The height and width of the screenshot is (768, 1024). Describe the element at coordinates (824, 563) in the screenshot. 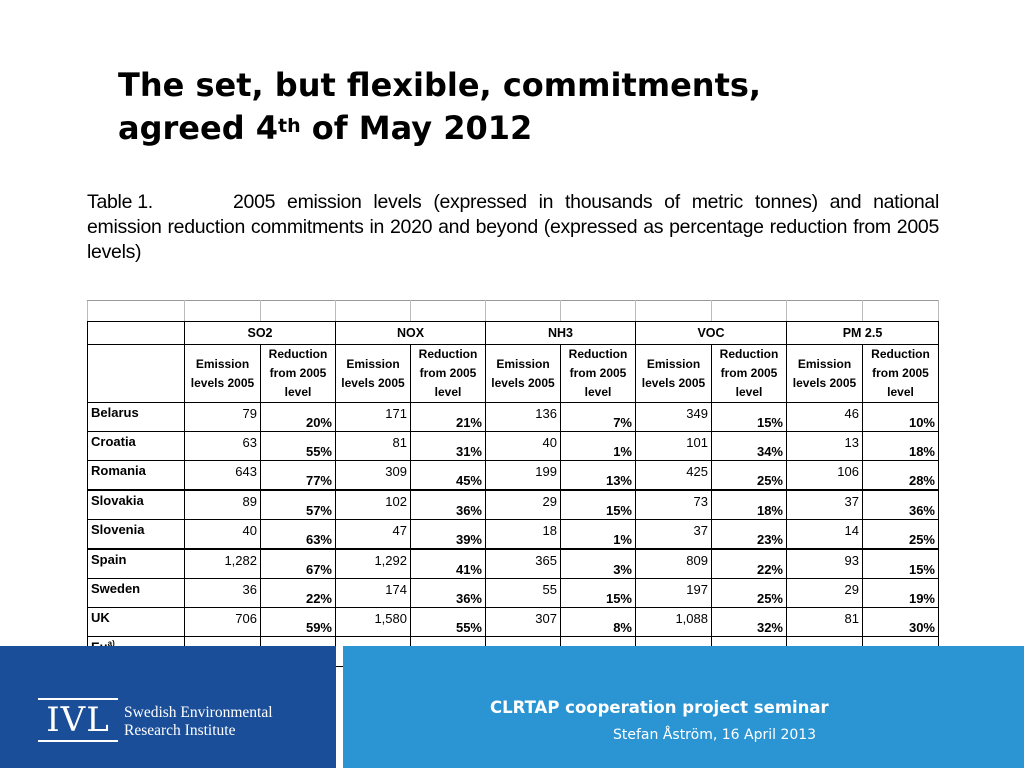

I see `pm25-emission-cell: 93` at that location.